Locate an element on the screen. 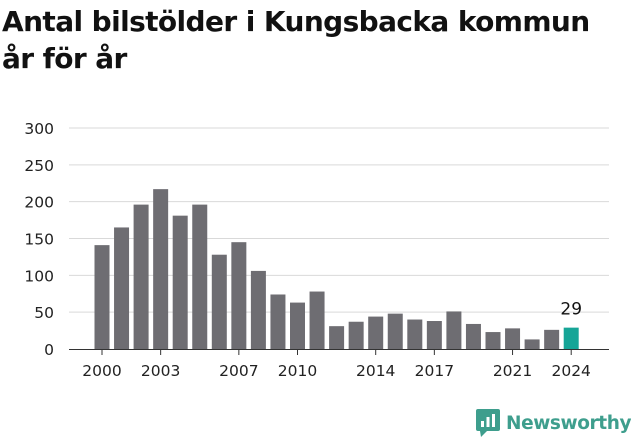 The width and height of the screenshot is (631, 439). x-tick-label: 2014 is located at coordinates (375, 371).